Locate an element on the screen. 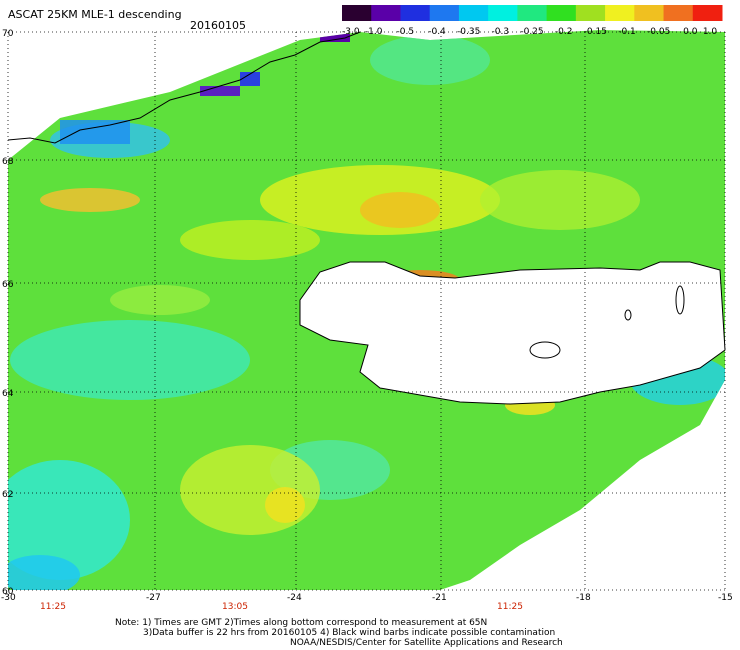 Image resolution: width=740 pixels, height=650 pixels. colorbar-label: -0.15 is located at coordinates (595, 32).